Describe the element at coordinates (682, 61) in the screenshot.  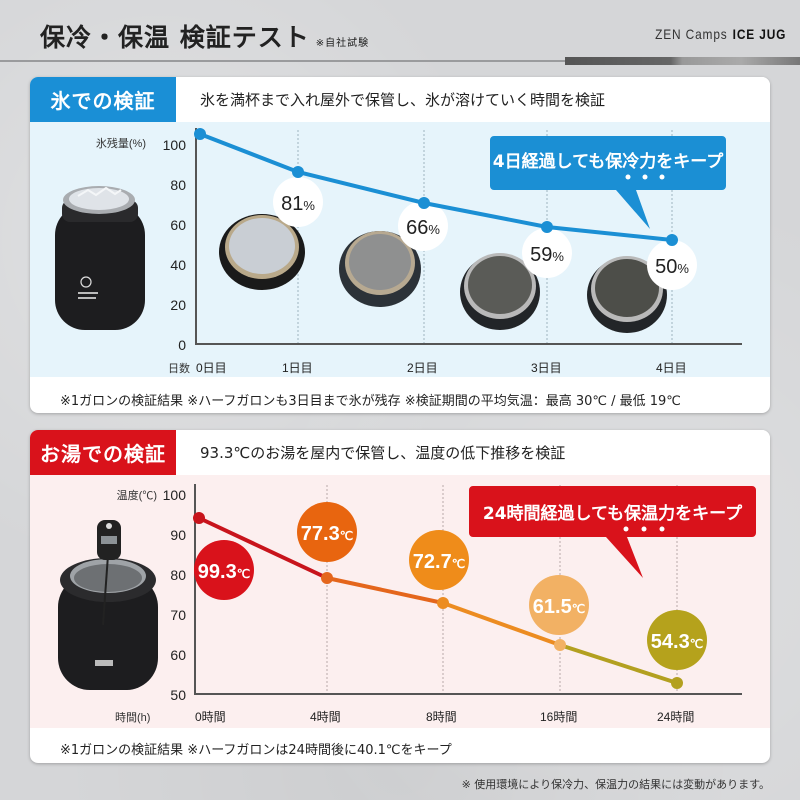
I see `header-decorative-bar` at that location.